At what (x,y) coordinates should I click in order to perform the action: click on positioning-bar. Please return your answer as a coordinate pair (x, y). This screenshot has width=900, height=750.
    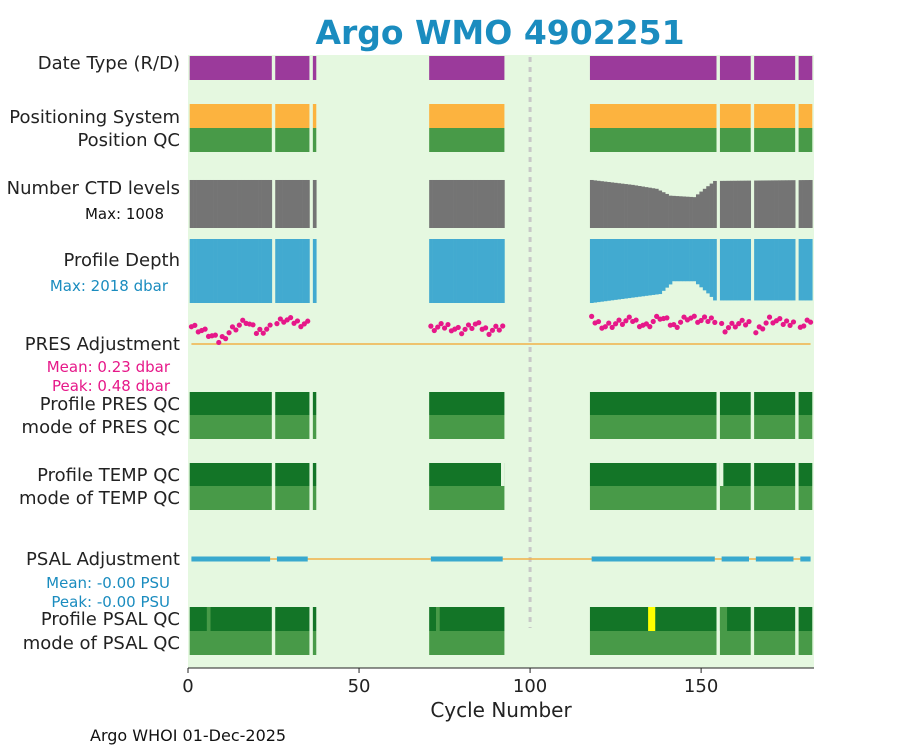
    Looking at the image, I should click on (805, 116).